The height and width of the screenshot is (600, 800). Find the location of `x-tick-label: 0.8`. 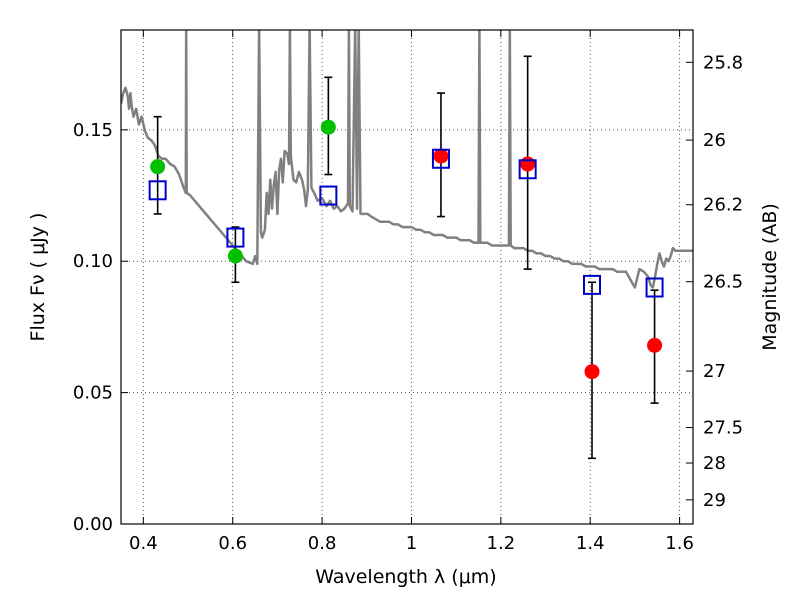

x-tick-label: 0.8 is located at coordinates (322, 543).